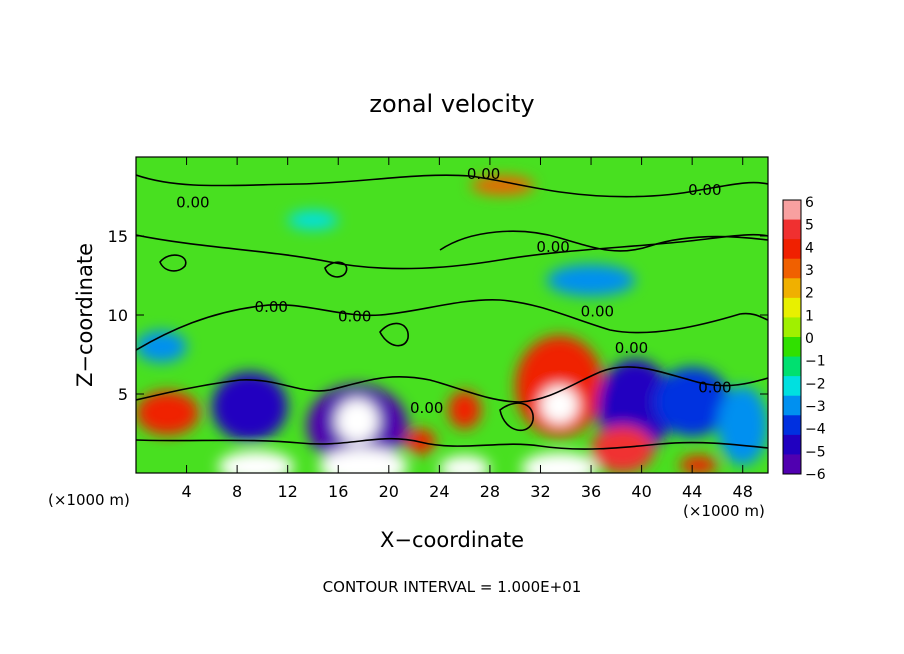  Describe the element at coordinates (389, 491) in the screenshot. I see `x-tick-label: 20` at that location.